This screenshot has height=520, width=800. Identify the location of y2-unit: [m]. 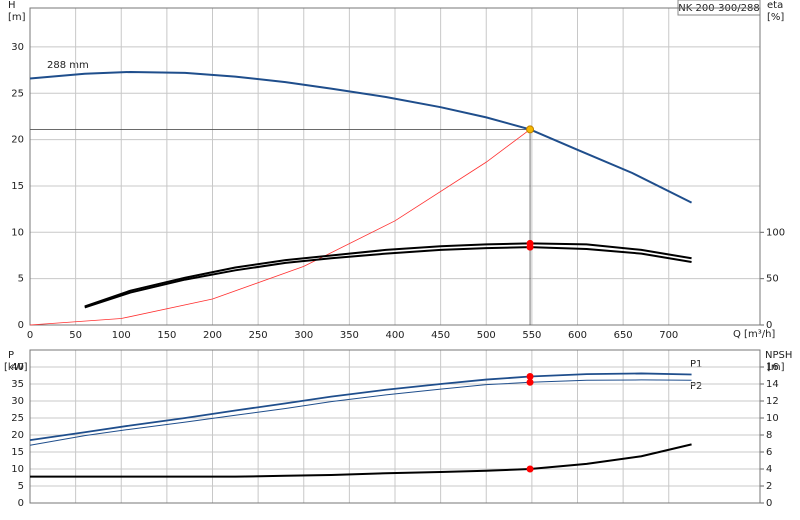
(776, 367).